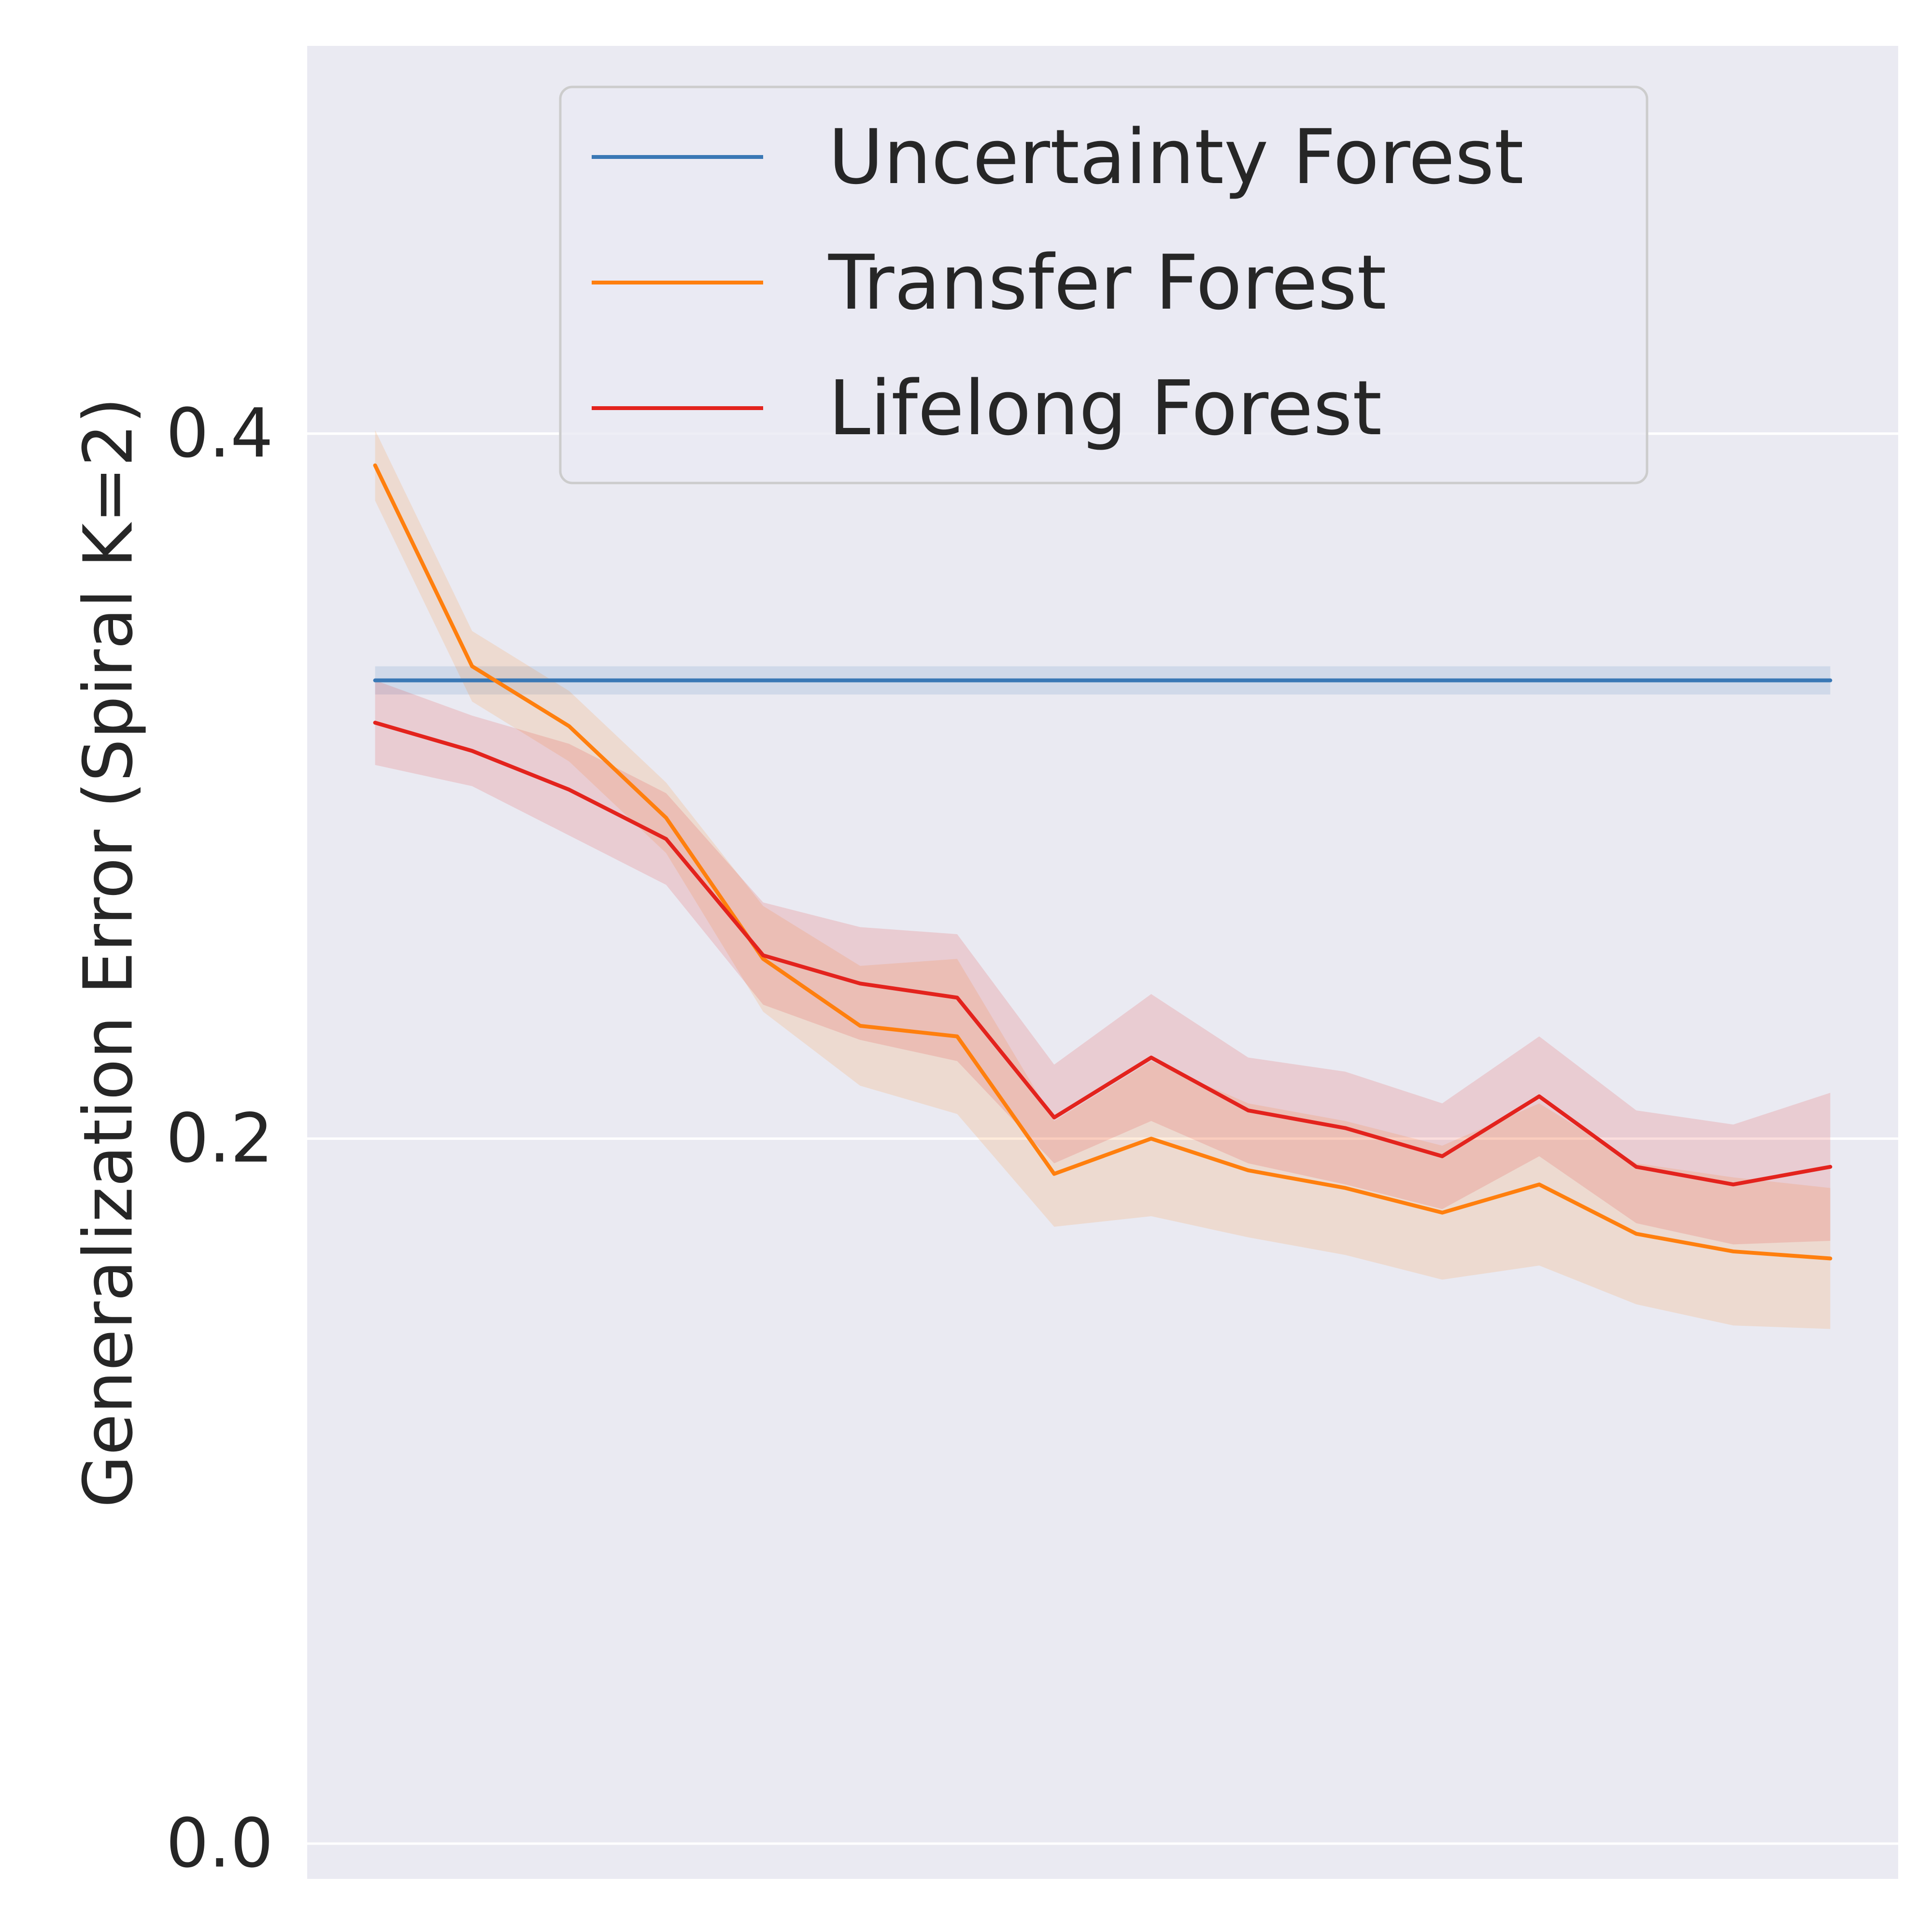 The width and height of the screenshot is (1932, 1932). I want to click on legend-label-transfer-forest: Transfer Forest, so click(1107, 283).